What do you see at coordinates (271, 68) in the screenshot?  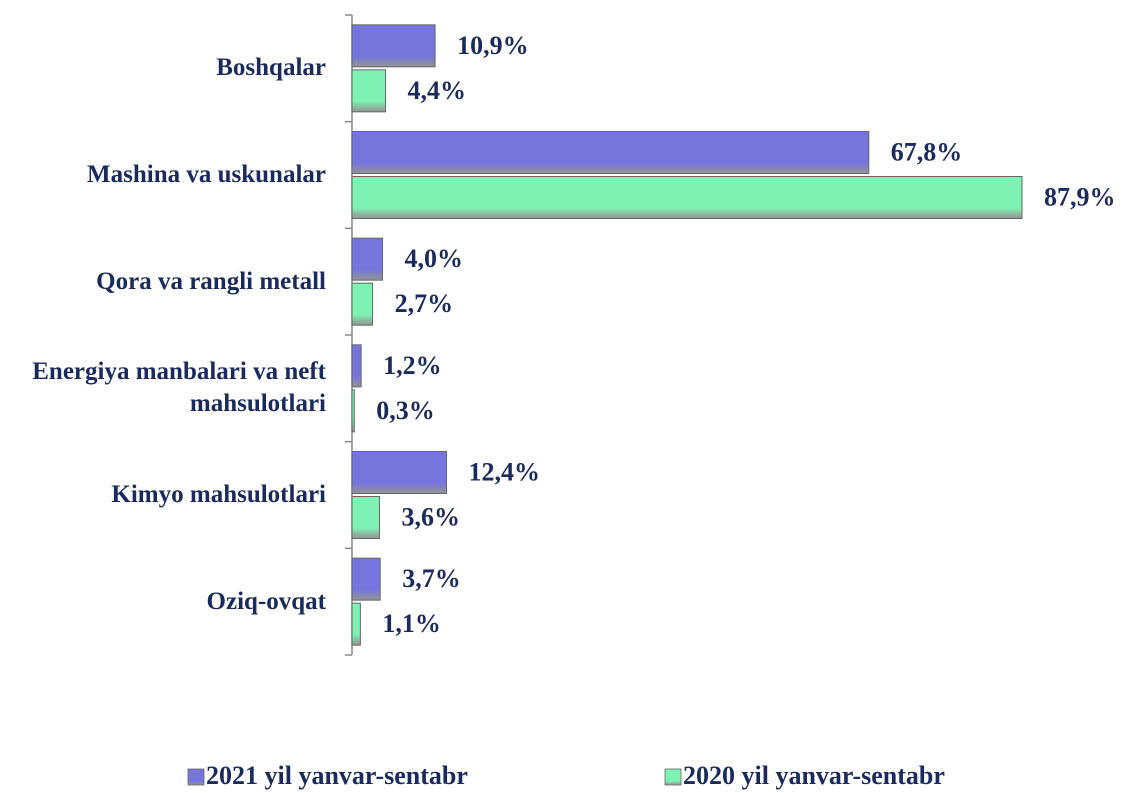 I see `category-label: Boshqalar` at bounding box center [271, 68].